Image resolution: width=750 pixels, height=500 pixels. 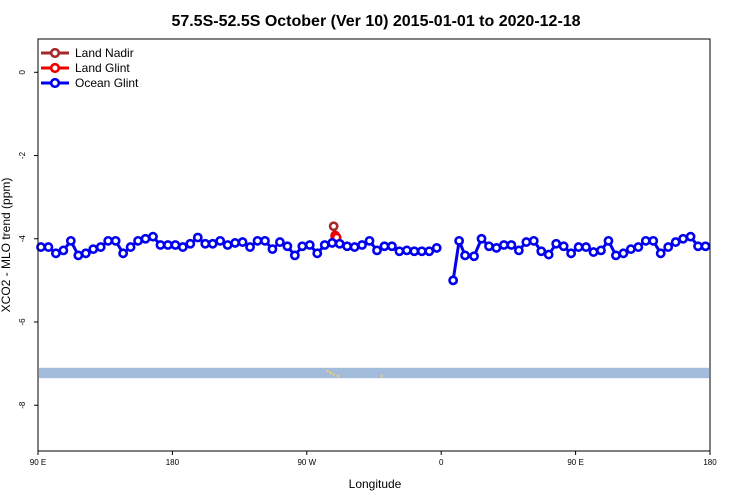 What do you see at coordinates (373, 459) in the screenshot?
I see `x-axis: 90 E 180 90 W 0 90 E 180` at bounding box center [373, 459].